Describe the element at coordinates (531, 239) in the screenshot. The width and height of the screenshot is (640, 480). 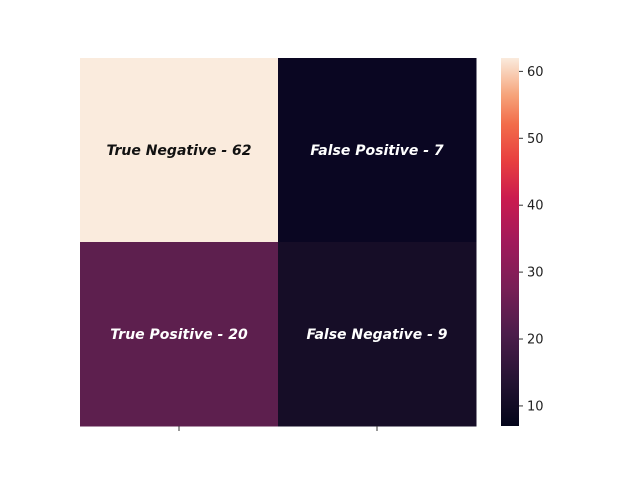
I see `colorbar-ticks: 10 20 30 40 50 60` at that location.